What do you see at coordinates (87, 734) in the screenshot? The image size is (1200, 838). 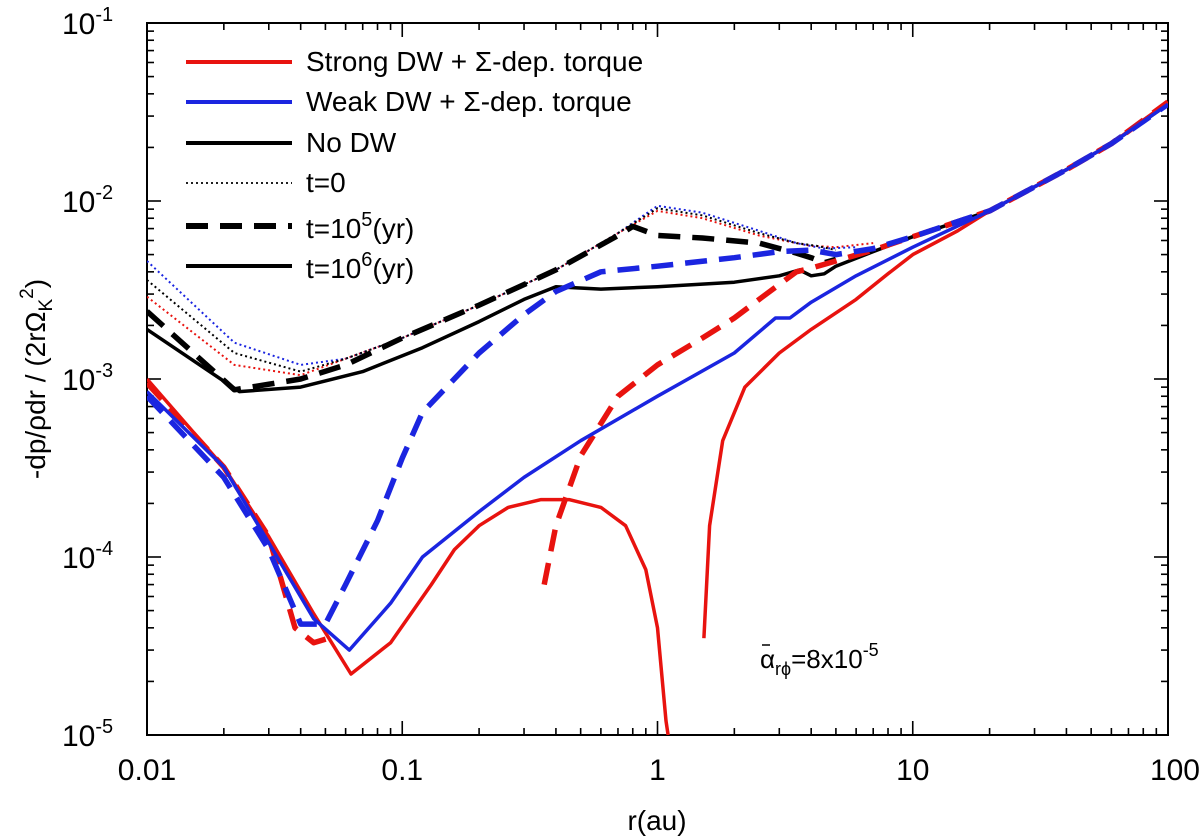 I see `y-tick-label: 10⁻⁵` at bounding box center [87, 734].